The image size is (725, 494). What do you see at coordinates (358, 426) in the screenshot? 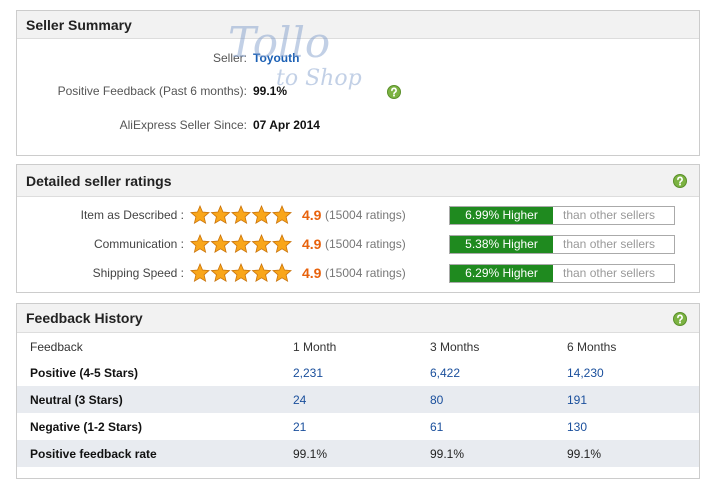
I see `table-row: Negative (1-2 Stars) 21 61 130` at bounding box center [358, 426].